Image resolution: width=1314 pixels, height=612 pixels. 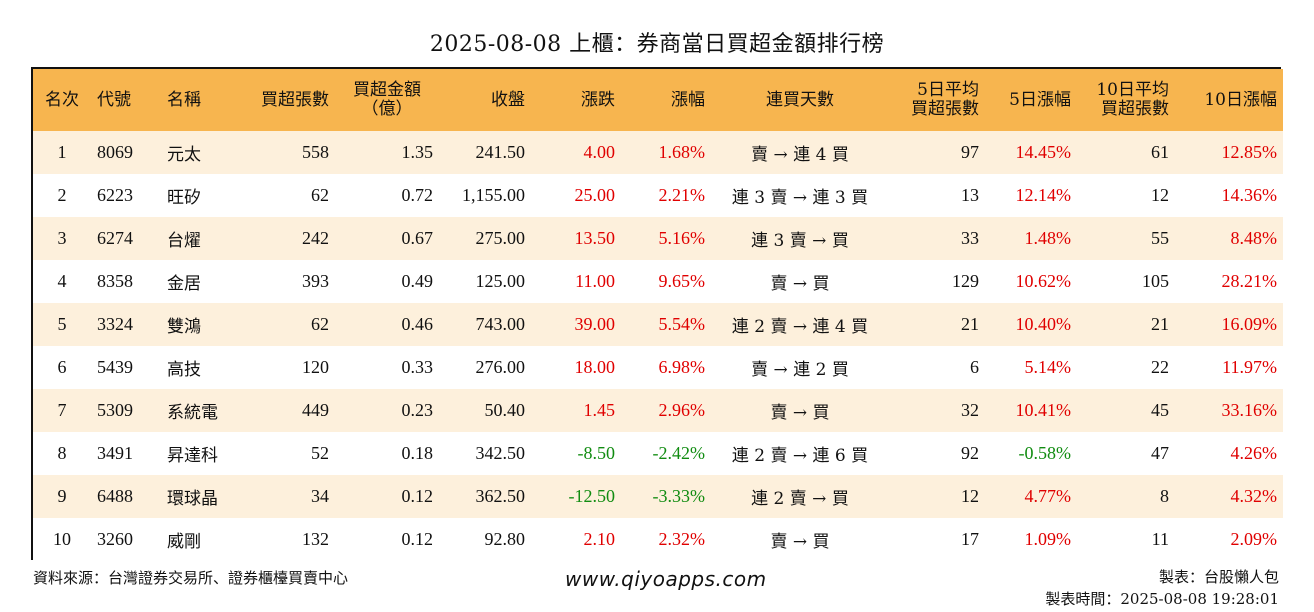 What do you see at coordinates (965, 281) in the screenshot?
I see `avg5-cell: 129` at bounding box center [965, 281].